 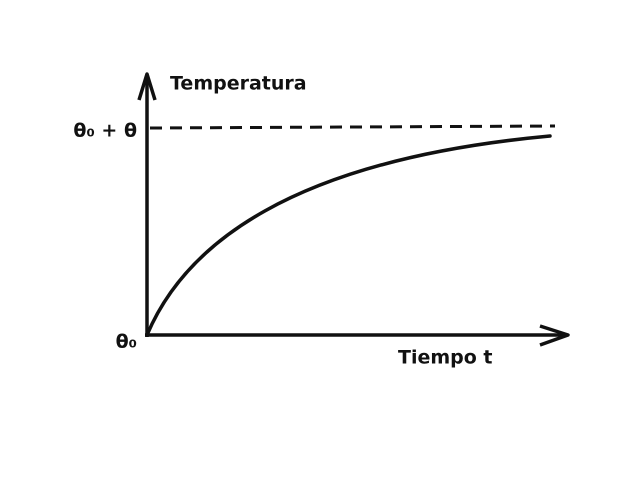 I want to click on upper-level-label: θ₀ + θ, so click(x=105, y=131).